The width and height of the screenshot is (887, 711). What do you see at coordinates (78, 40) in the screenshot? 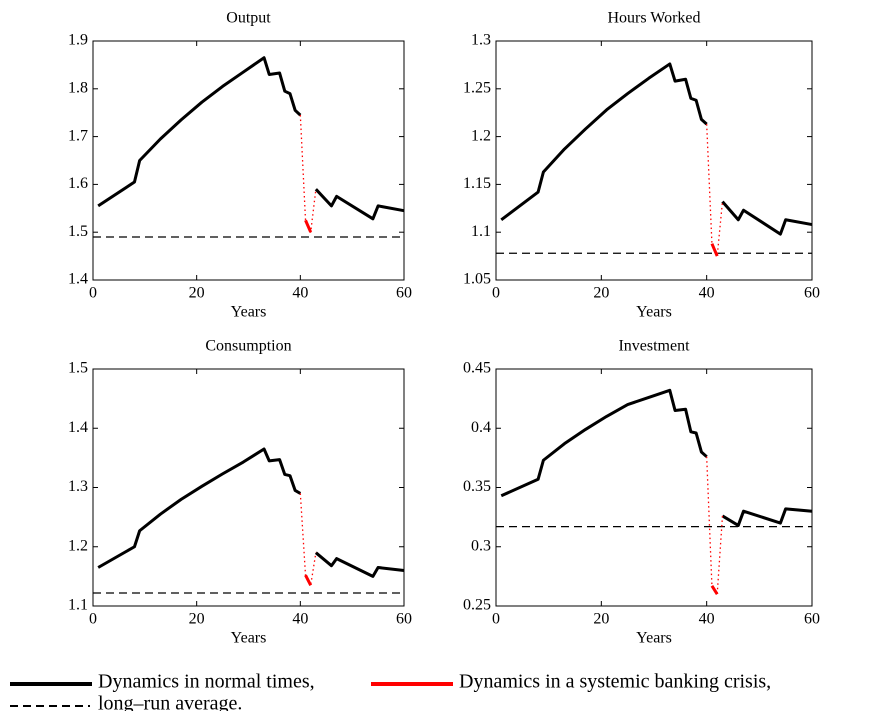
I see `y-tick-label: 1.9` at bounding box center [78, 40].